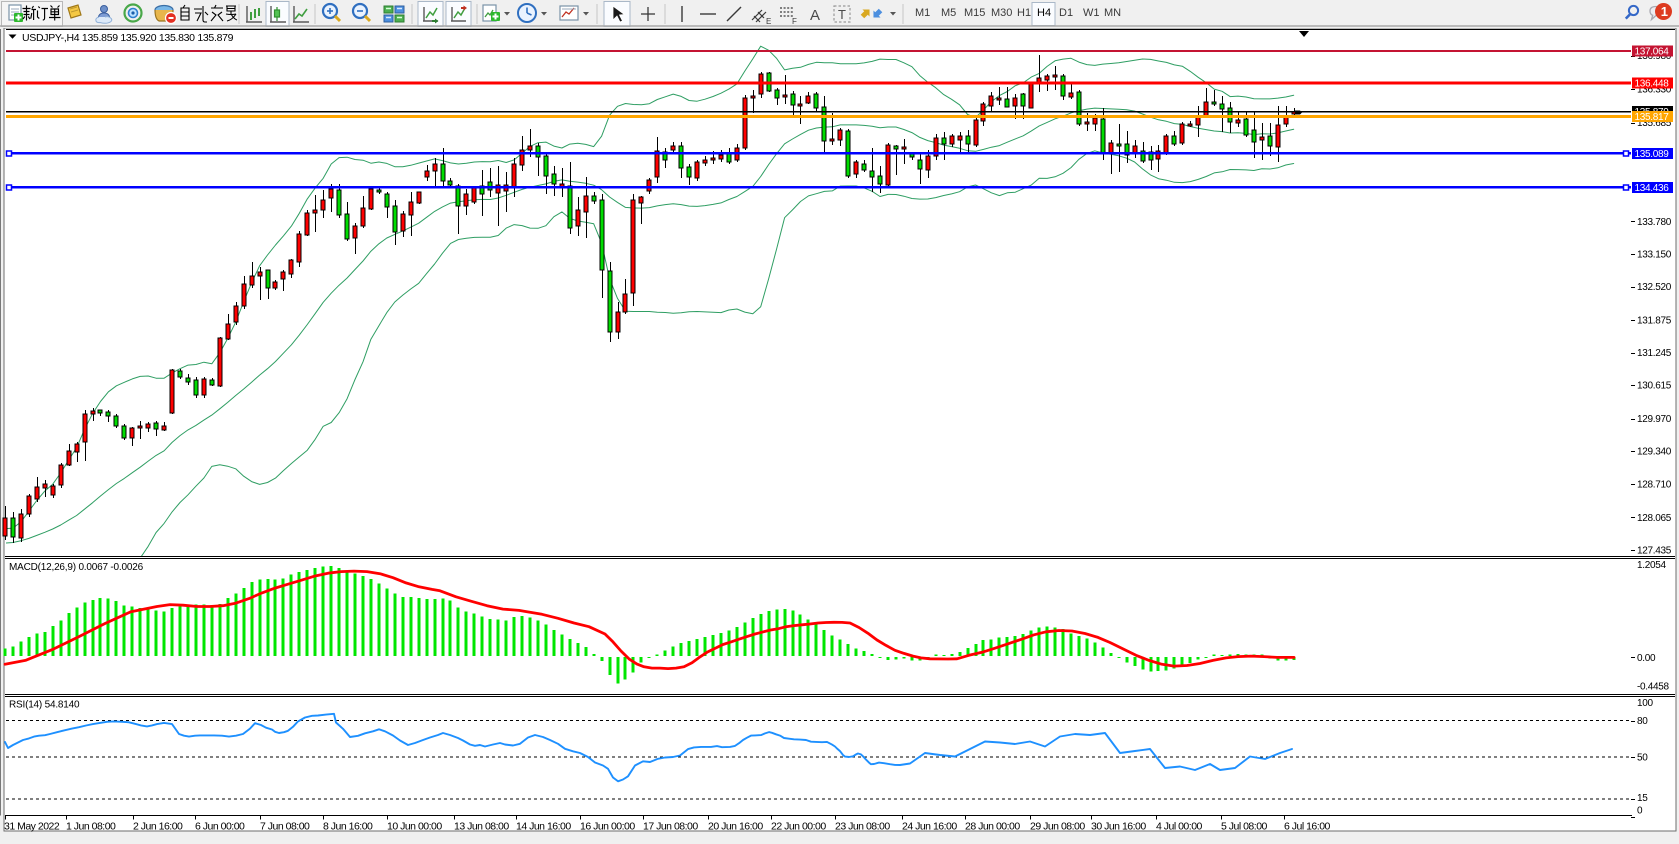 The height and width of the screenshot is (844, 1679). What do you see at coordinates (481, 826) in the screenshot?
I see `svg-text: 13 Jun 08:00` at bounding box center [481, 826].